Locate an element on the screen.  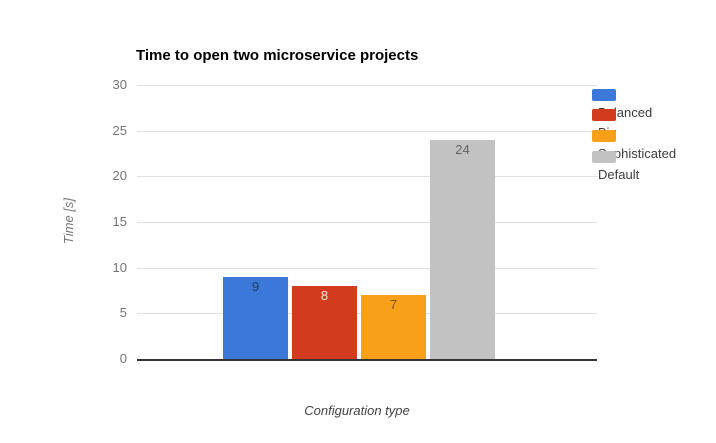
bar-value-label: 8 is located at coordinates (324, 295).